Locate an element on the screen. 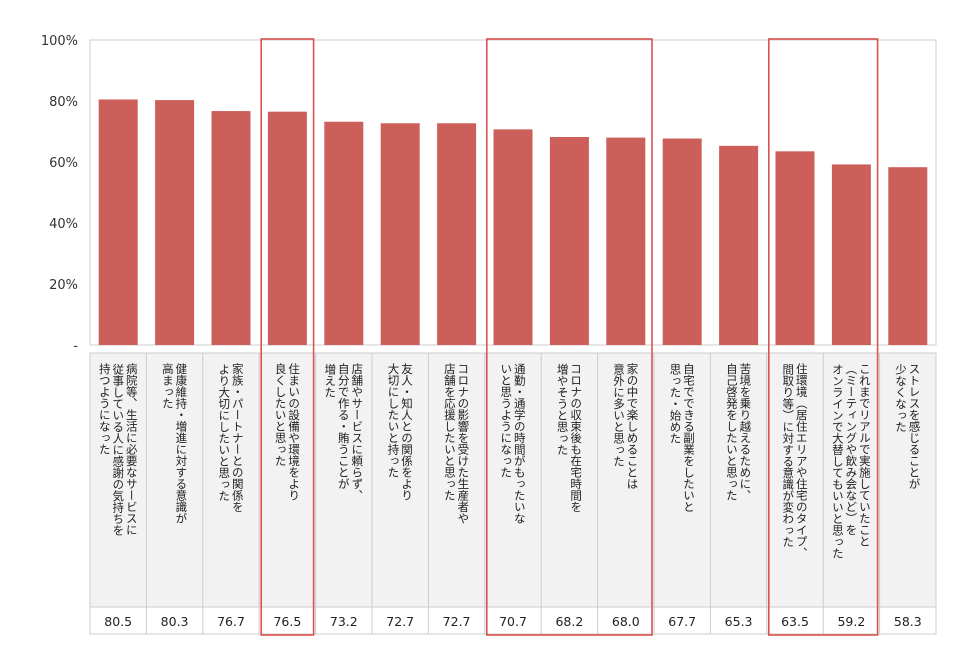 The height and width of the screenshot is (670, 980). value-label: 76.5 is located at coordinates (287, 621).